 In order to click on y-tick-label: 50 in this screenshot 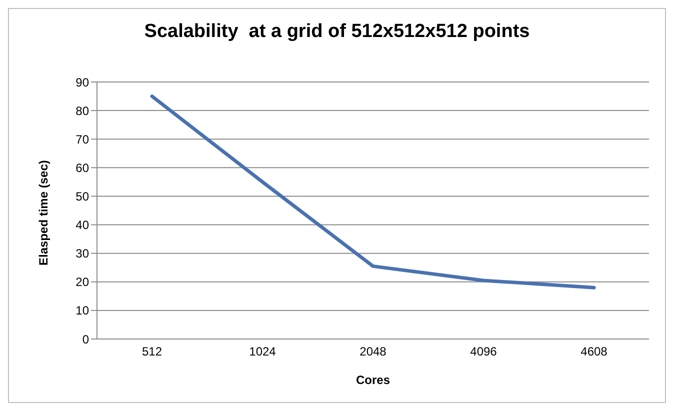, I will do `click(83, 196)`.